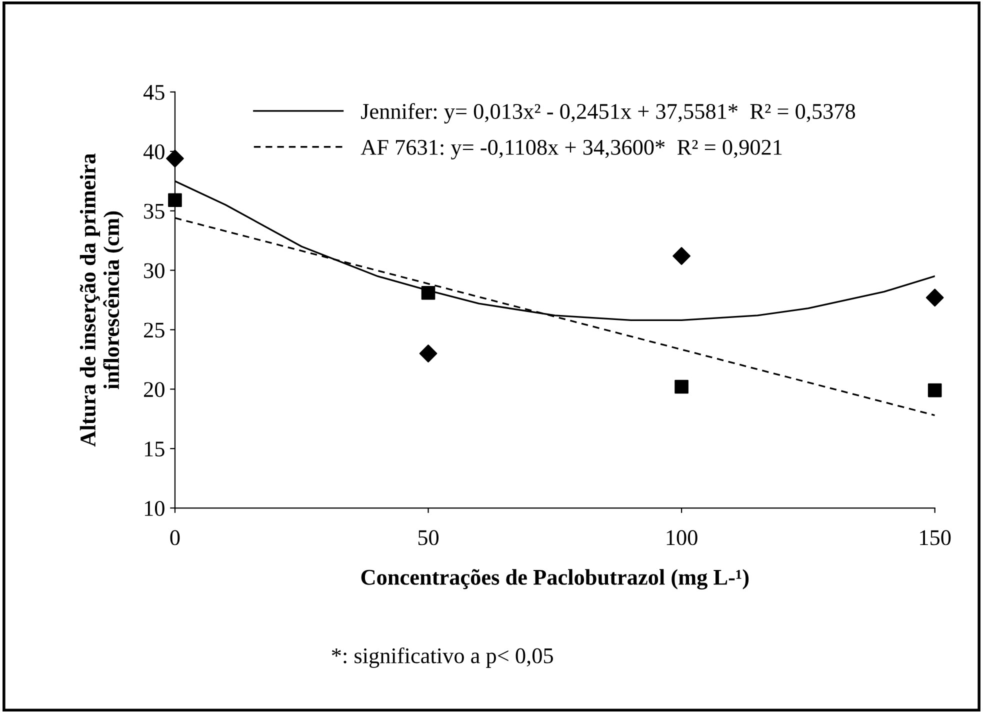  I want to click on y-tick-label: 45, so click(153, 92).